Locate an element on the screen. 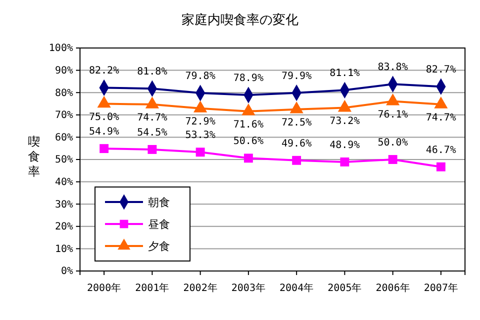 Image resolution: width=480 pixels, height=320 pixels. data-label: 73.2% is located at coordinates (345, 121).